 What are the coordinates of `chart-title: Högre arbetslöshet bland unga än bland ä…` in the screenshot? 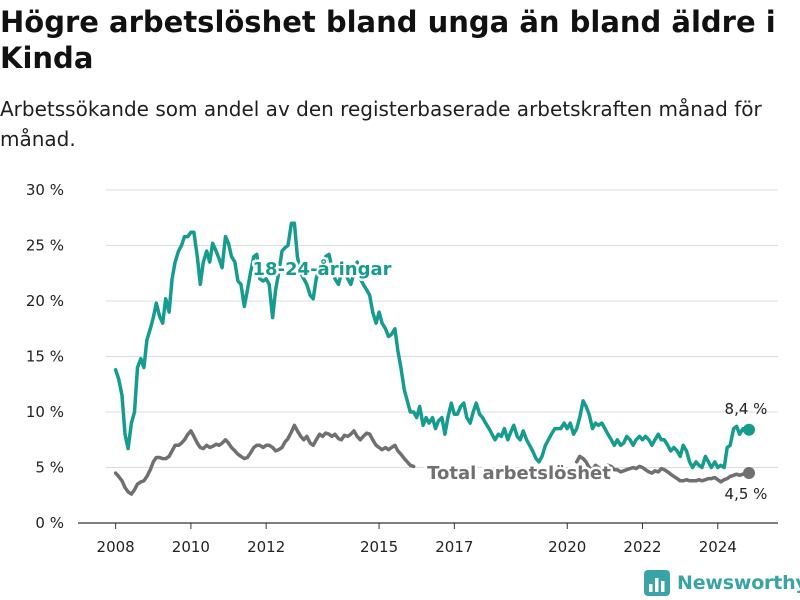 It's located at (388, 40).